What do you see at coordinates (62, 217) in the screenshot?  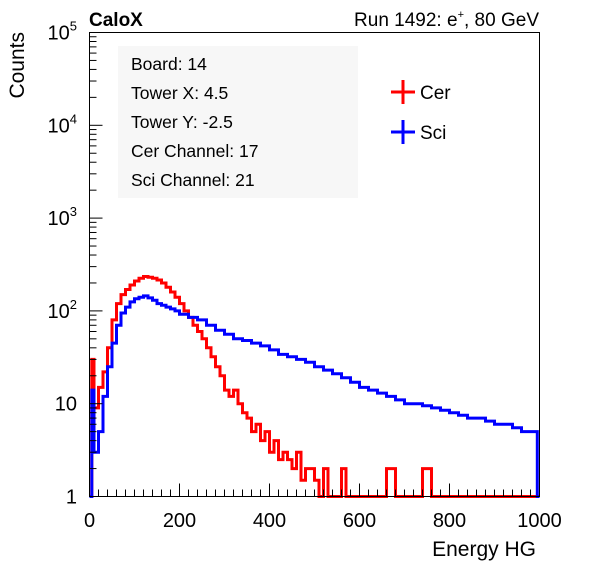 I see `y-tick-label: 10³` at bounding box center [62, 217].